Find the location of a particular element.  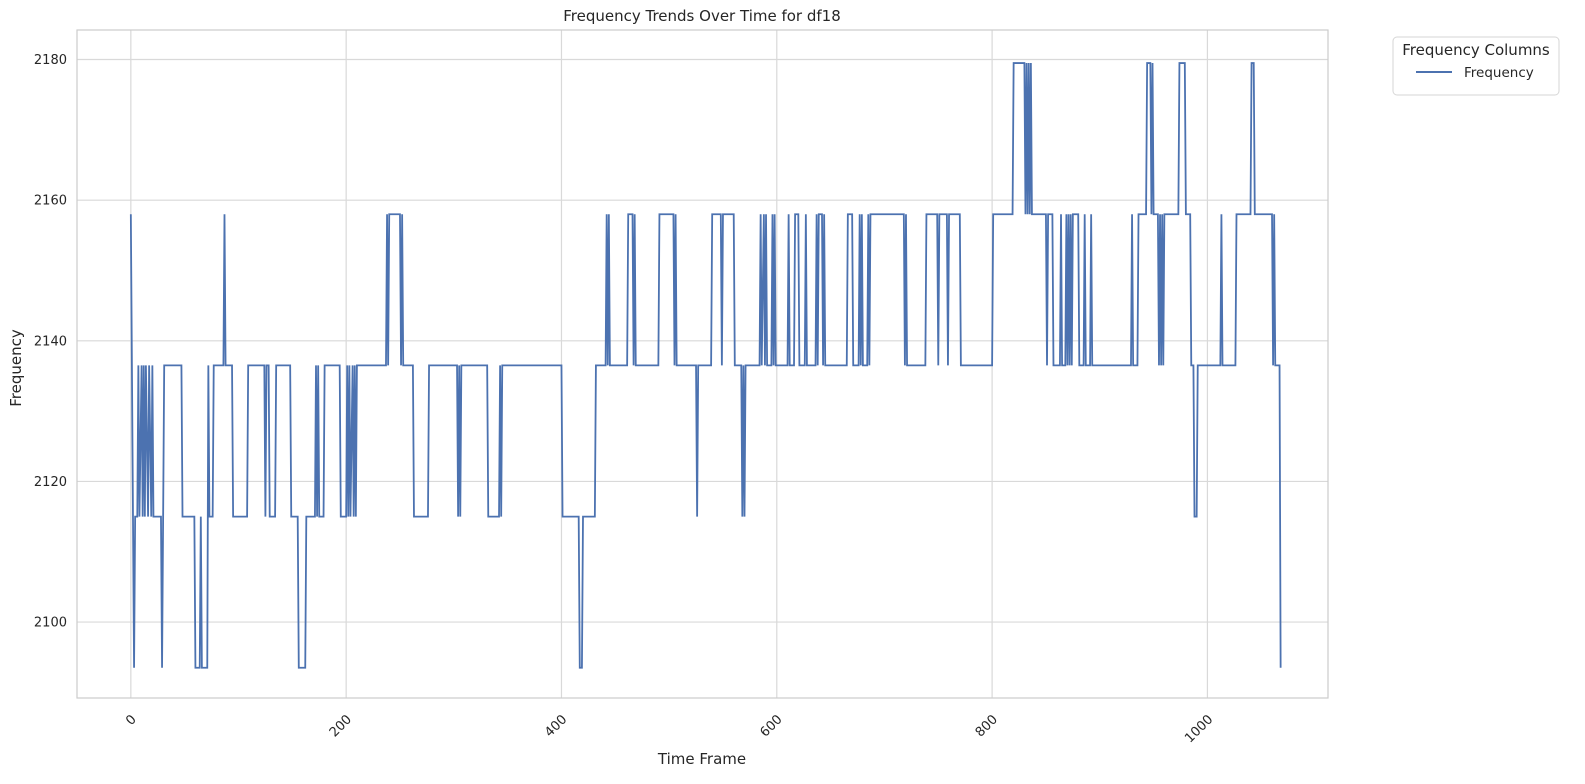

x-axis-label: Time Frame is located at coordinates (701, 759).